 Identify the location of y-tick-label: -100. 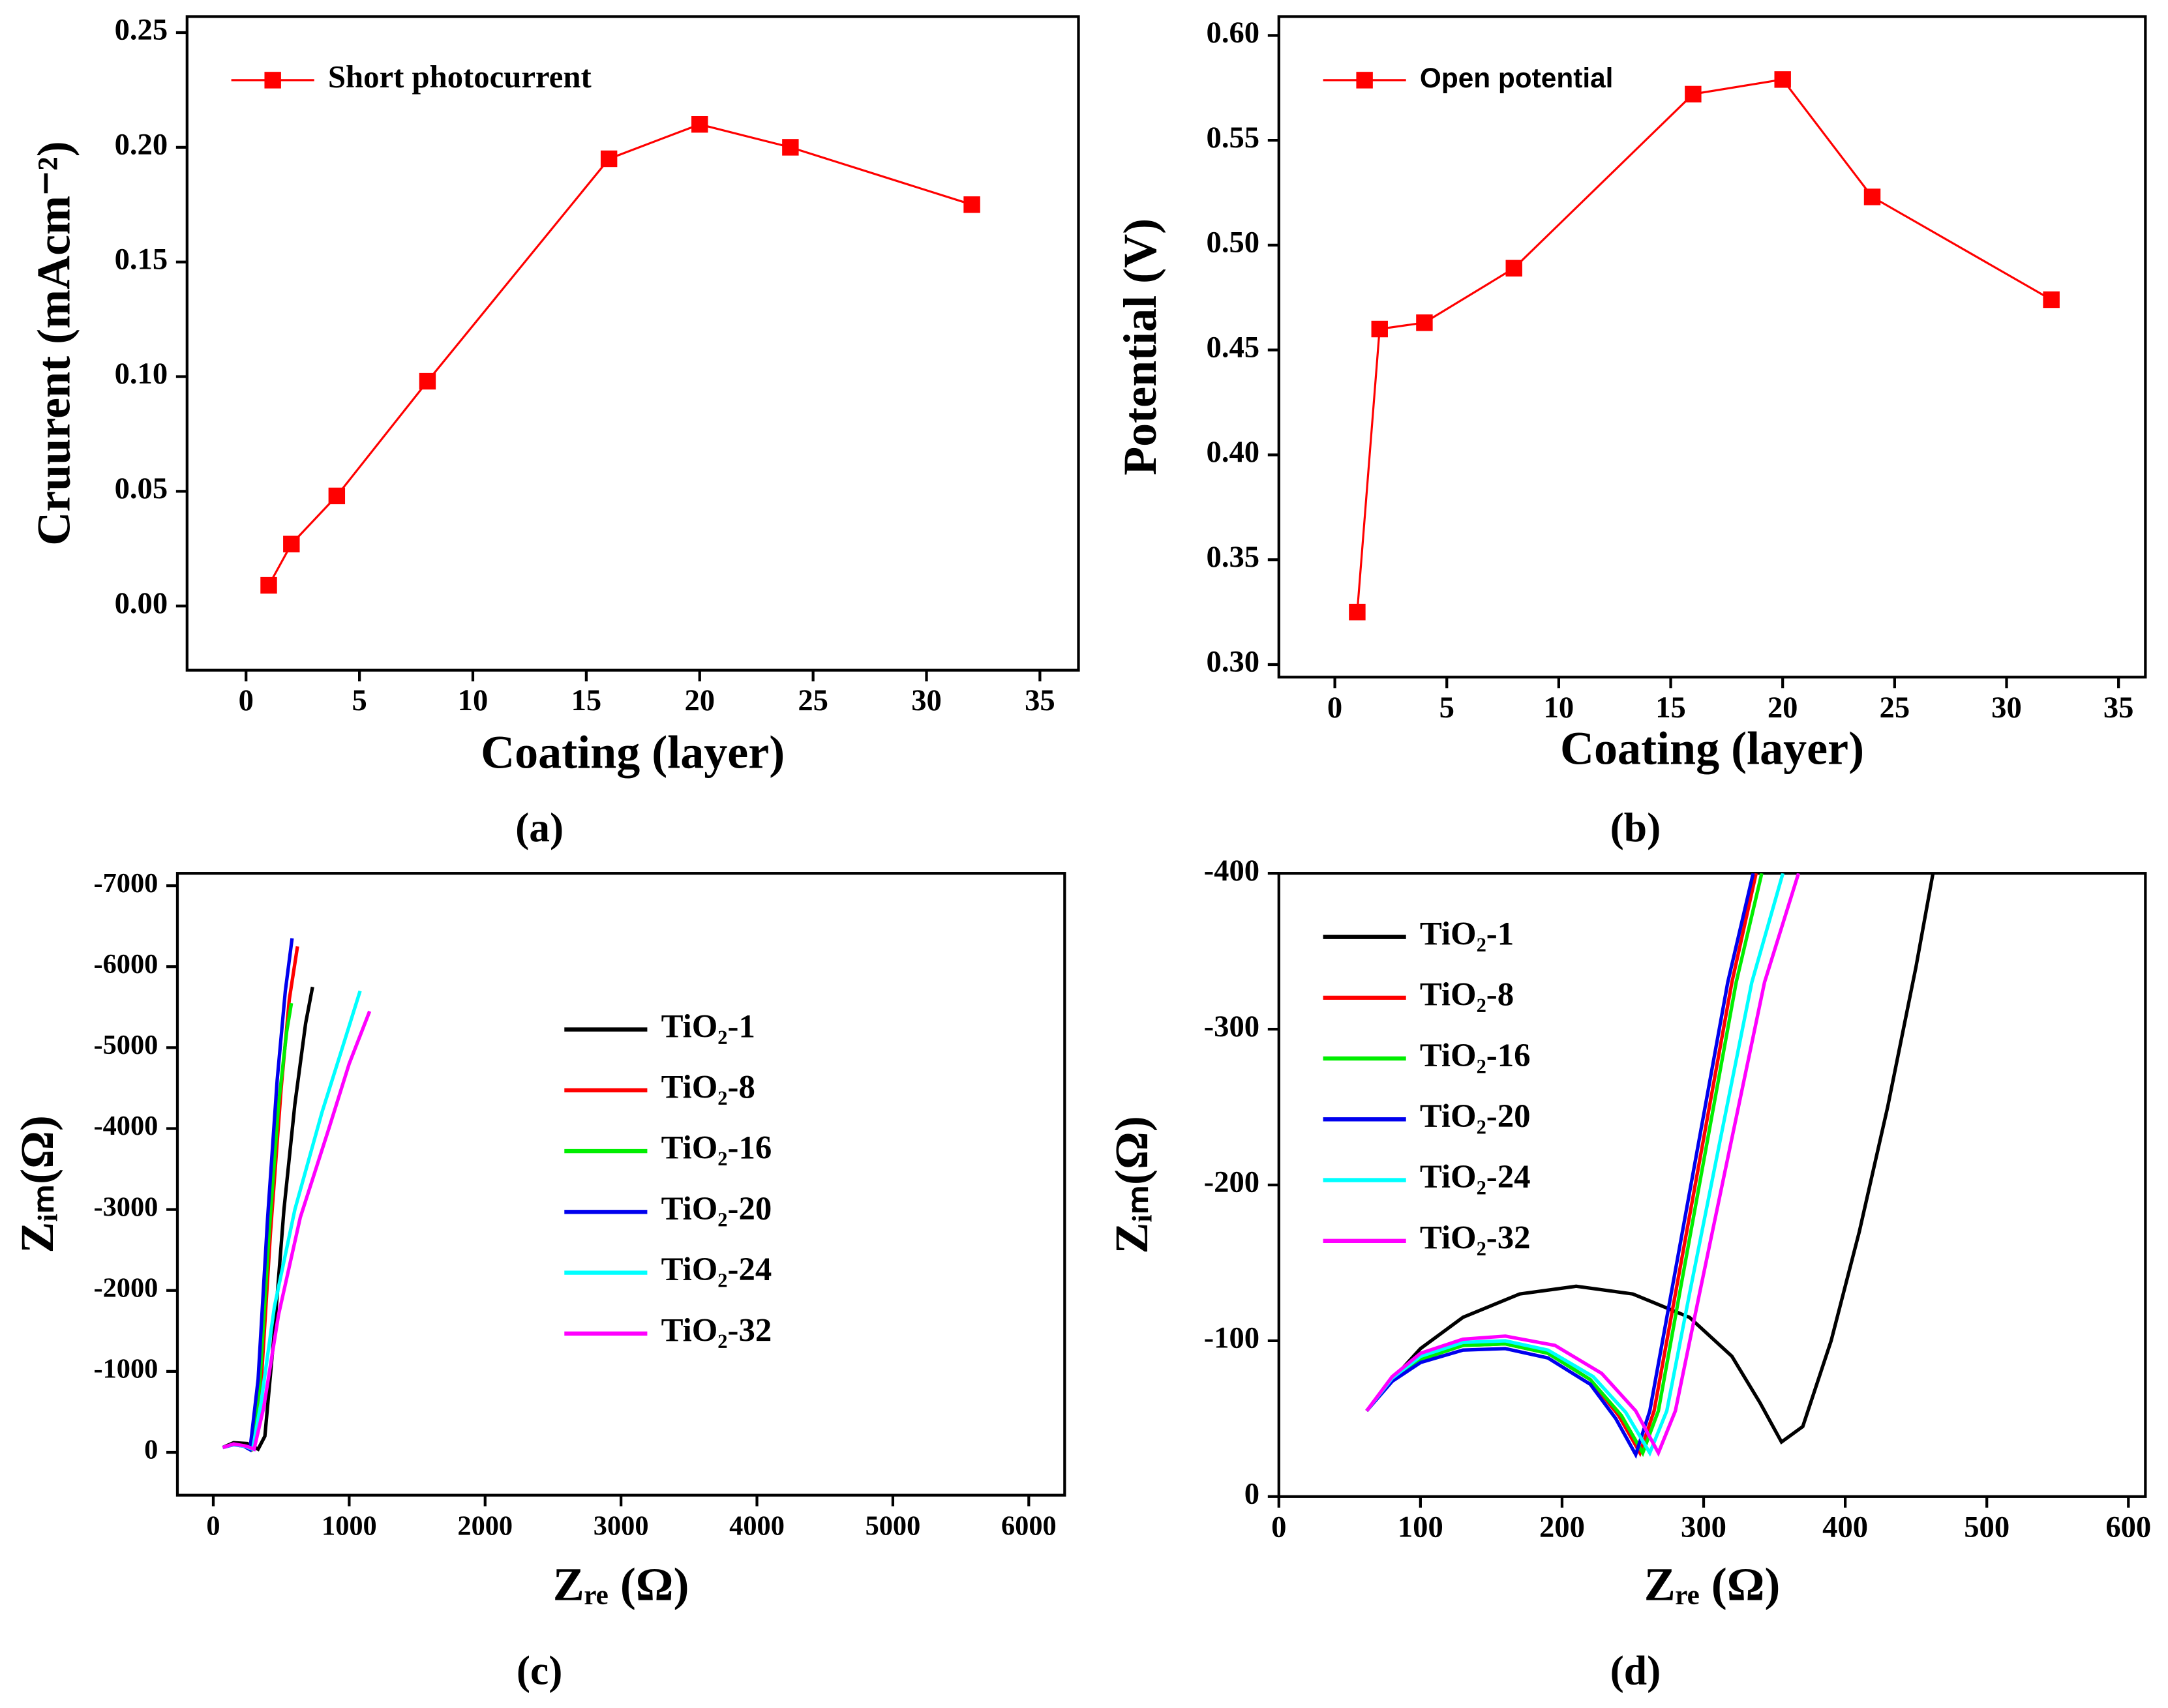
(1231, 1338).